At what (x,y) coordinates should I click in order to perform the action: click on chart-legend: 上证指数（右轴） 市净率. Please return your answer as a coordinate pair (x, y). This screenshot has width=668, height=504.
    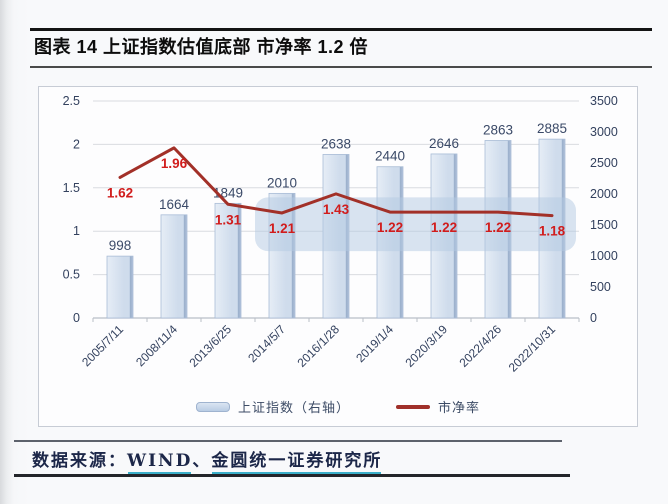
    Looking at the image, I should click on (338, 406).